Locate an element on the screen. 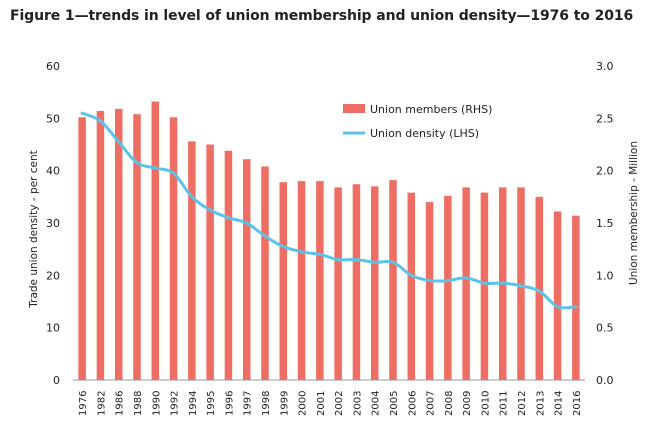 The image size is (660, 435). left-axis-label: Trade union density - per cent is located at coordinates (34, 229).